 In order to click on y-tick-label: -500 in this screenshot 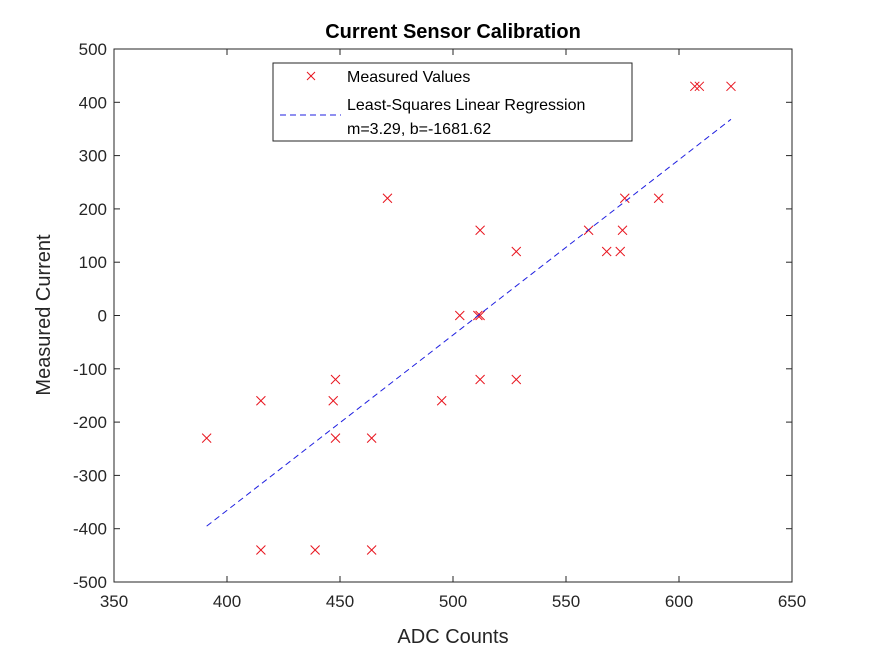, I will do `click(90, 582)`.